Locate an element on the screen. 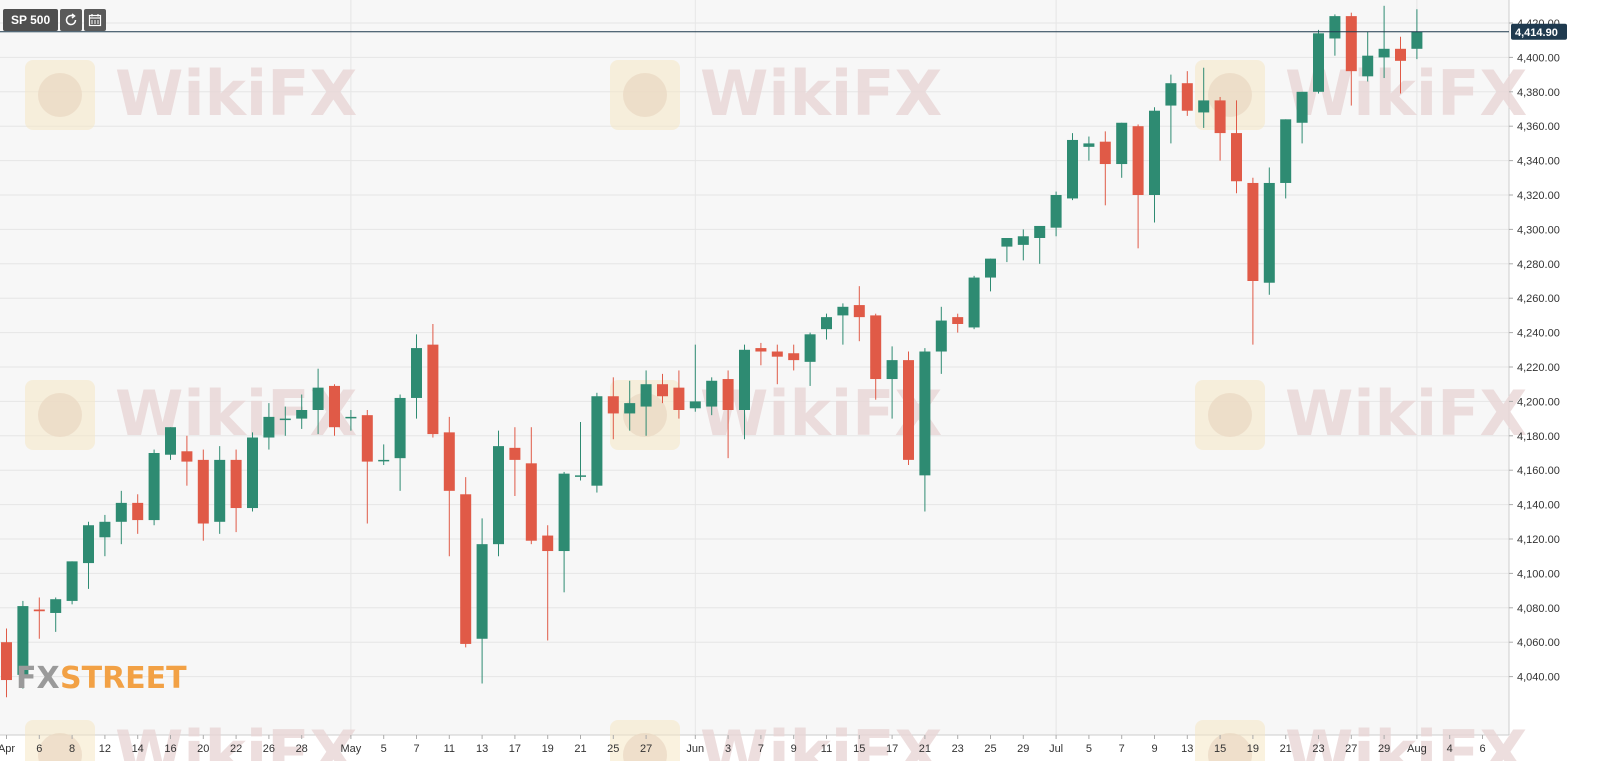 Image resolution: width=1624 pixels, height=761 pixels. calendar-icon is located at coordinates (95, 20).